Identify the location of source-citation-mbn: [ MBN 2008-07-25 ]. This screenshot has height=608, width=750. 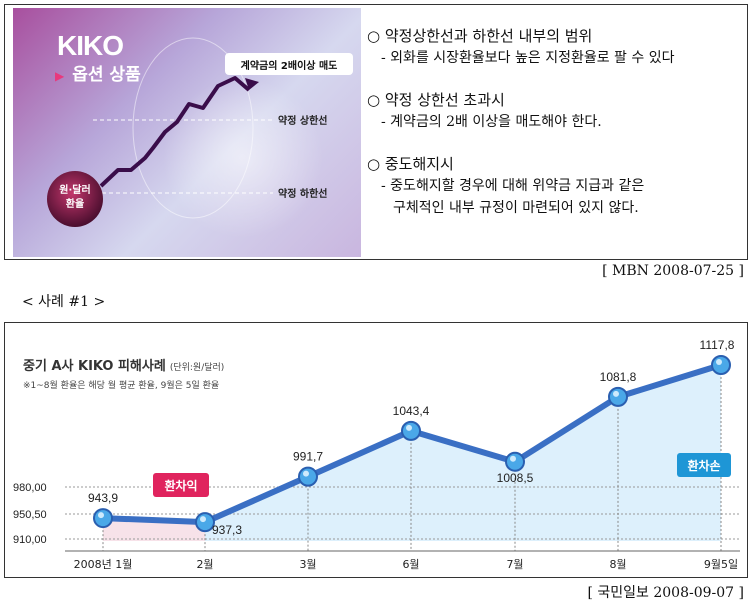
(673, 271).